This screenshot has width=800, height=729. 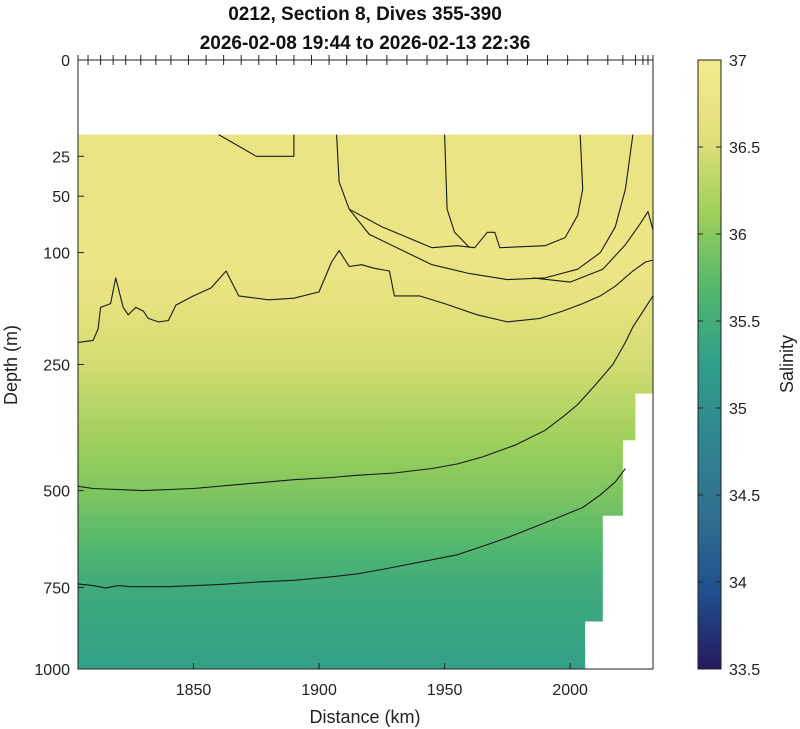 I want to click on colorbar-ticks: 33.5 34 34.5 35 35.5 36 36.5 37, so click(x=729, y=366).